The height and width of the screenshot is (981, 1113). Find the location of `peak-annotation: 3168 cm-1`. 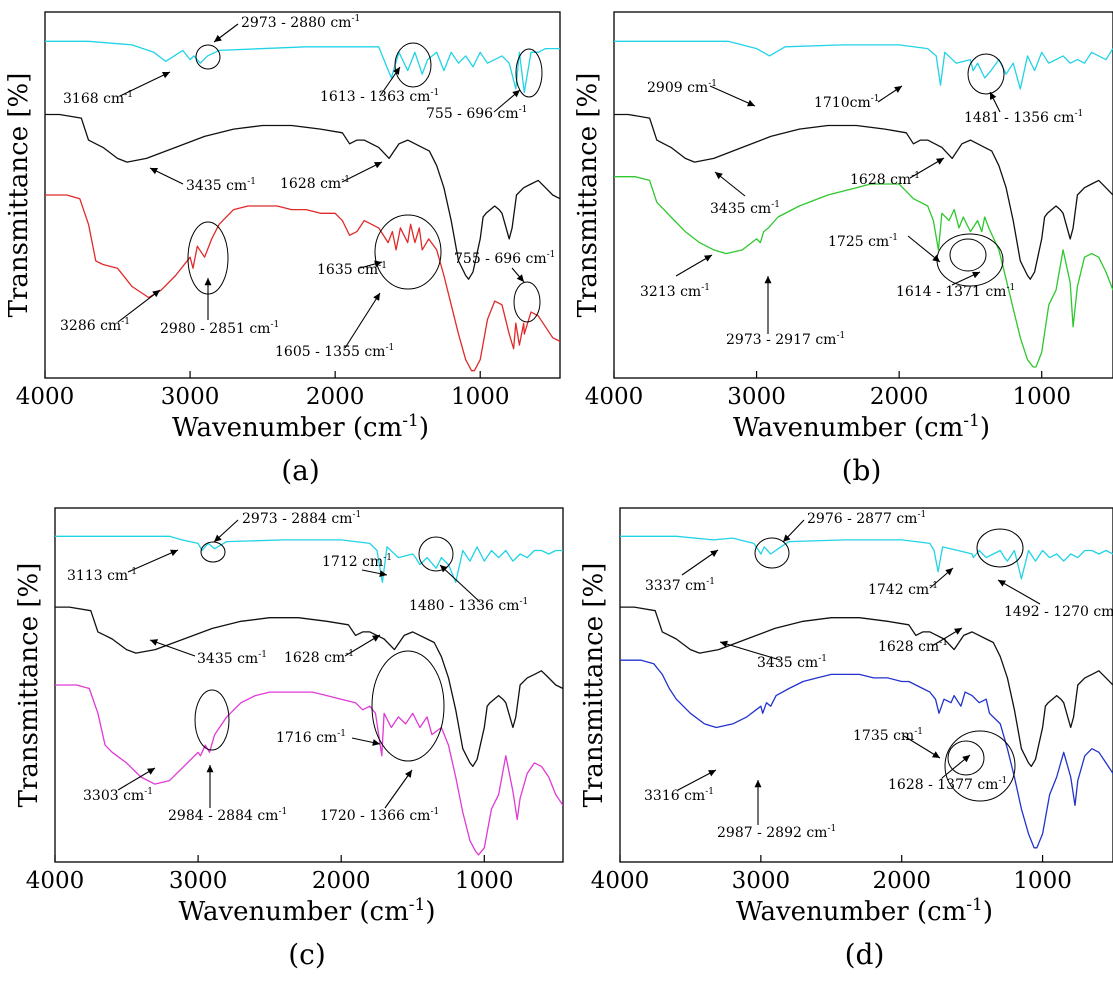

peak-annotation: 3168 cm-1 is located at coordinates (98, 98).